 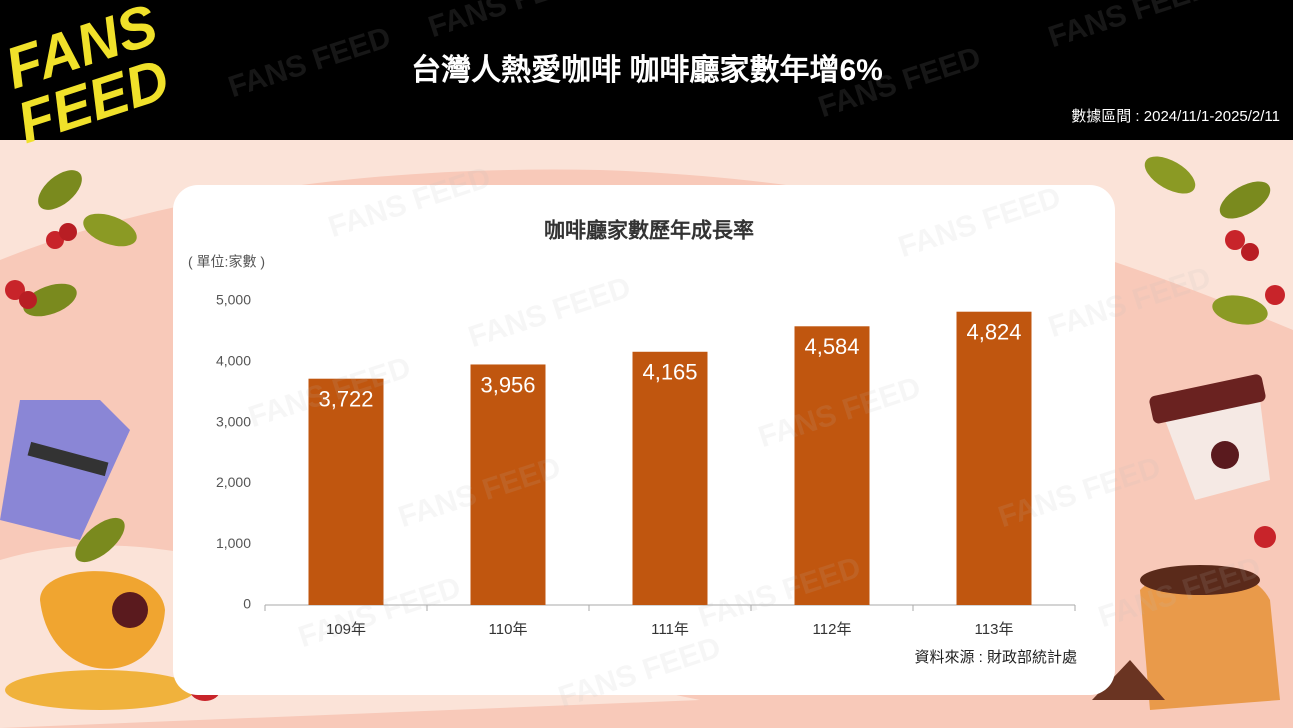 I want to click on x-tick-label: 112年, so click(x=832, y=629).